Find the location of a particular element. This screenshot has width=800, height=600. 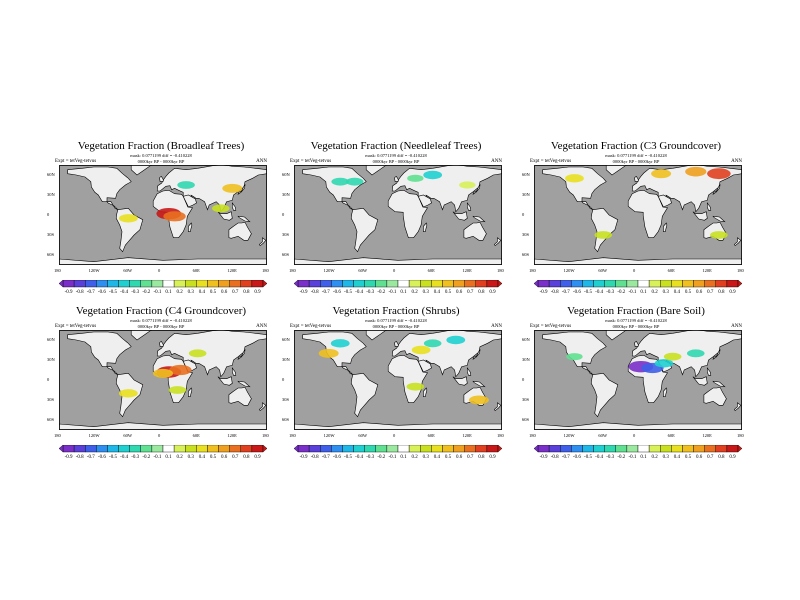

colorbar-tick-label: -0.4 is located at coordinates (359, 292).